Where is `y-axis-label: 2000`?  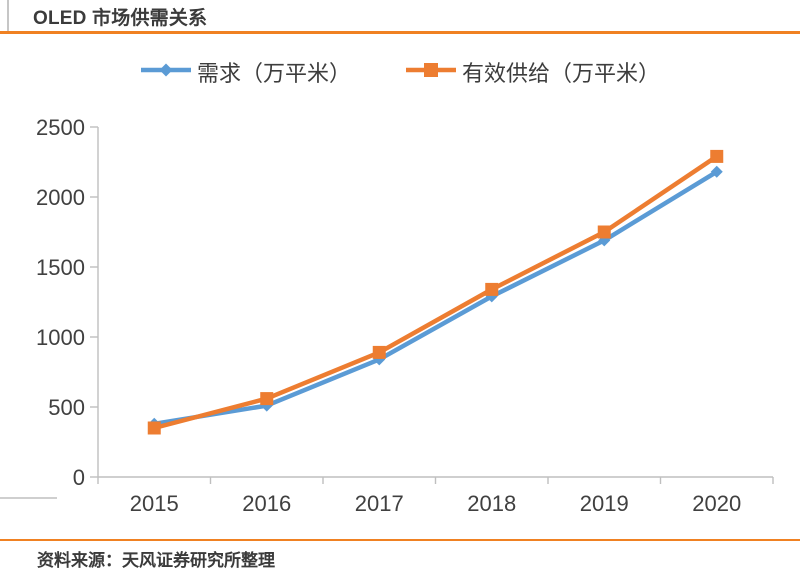 y-axis-label: 2000 is located at coordinates (60, 197).